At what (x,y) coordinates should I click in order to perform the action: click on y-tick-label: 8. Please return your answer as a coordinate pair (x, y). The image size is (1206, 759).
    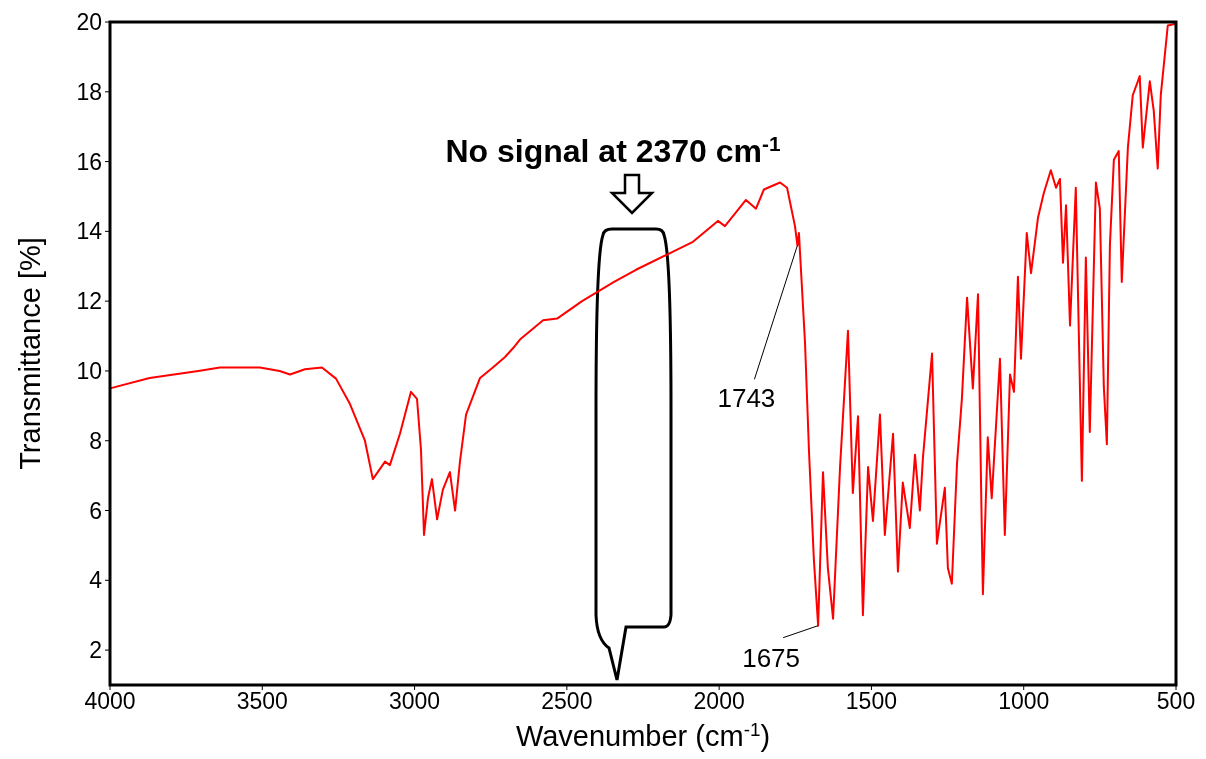
    Looking at the image, I should click on (95, 440).